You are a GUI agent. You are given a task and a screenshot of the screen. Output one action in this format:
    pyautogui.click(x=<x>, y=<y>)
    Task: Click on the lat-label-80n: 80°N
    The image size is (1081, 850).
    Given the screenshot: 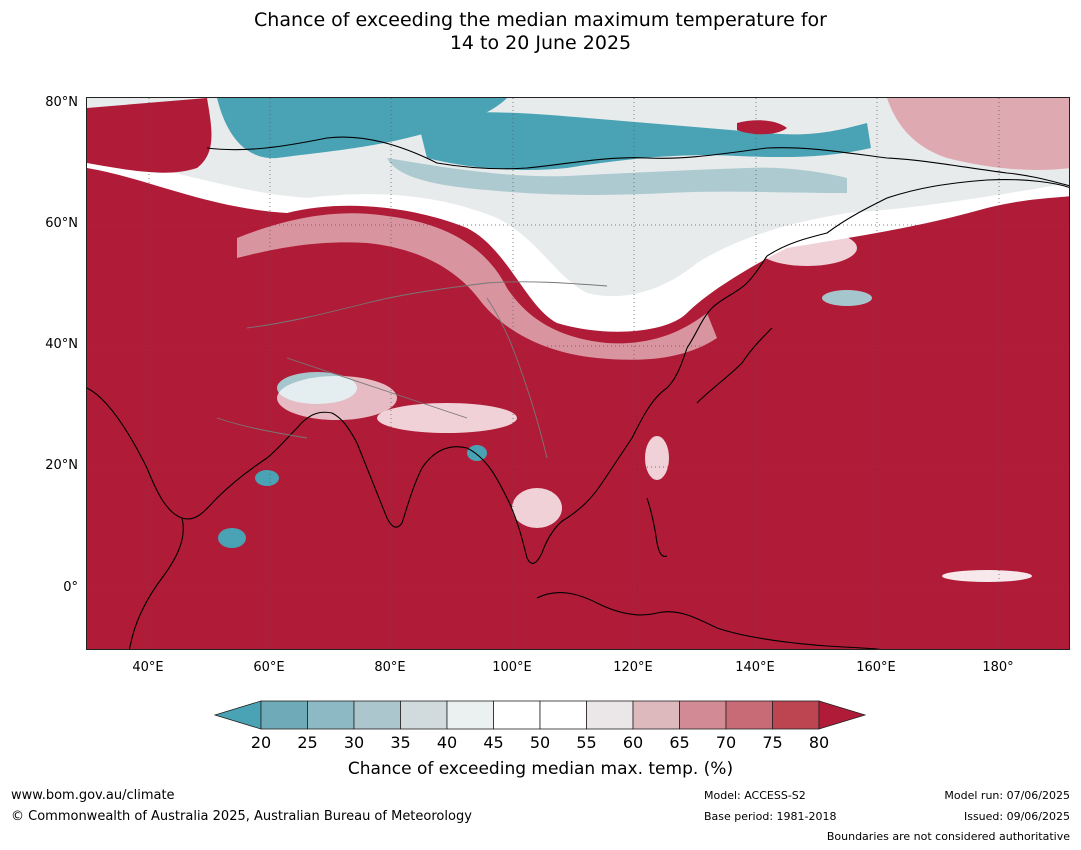 What is the action you would take?
    pyautogui.click(x=61, y=102)
    